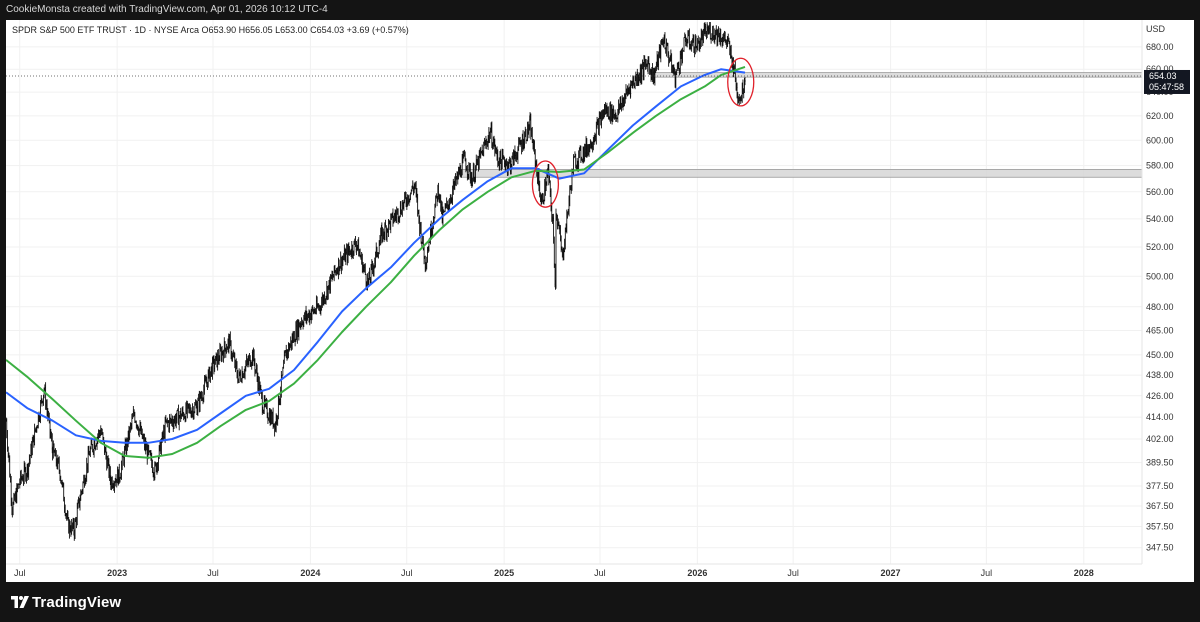  Describe the element at coordinates (1160, 417) in the screenshot. I see `price-tick-label: 414.00` at that location.